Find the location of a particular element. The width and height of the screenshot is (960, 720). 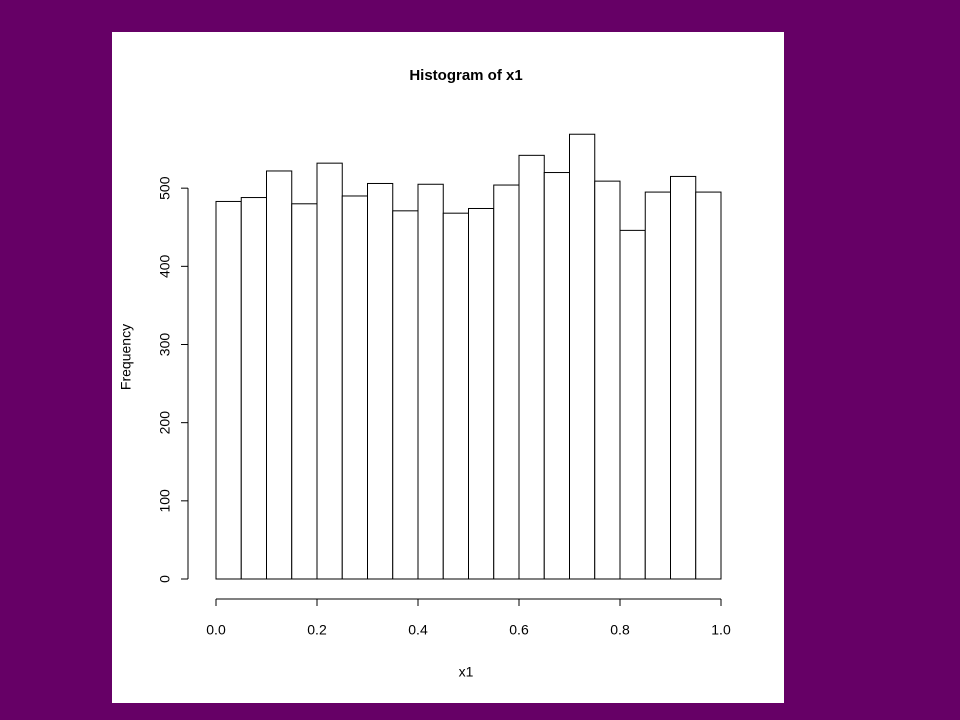

x-tick-label: 1.0 is located at coordinates (721, 630).